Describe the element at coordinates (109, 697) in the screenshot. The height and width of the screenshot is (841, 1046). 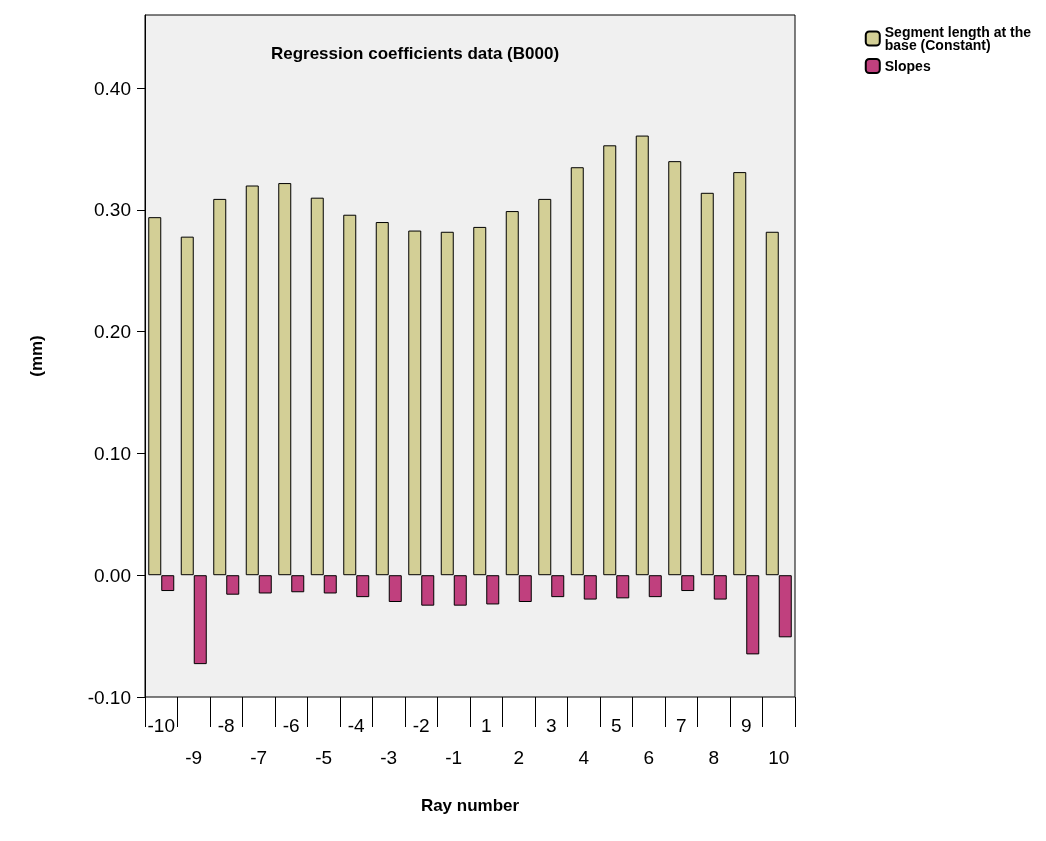
I see `y-tick-label: -0.10` at that location.